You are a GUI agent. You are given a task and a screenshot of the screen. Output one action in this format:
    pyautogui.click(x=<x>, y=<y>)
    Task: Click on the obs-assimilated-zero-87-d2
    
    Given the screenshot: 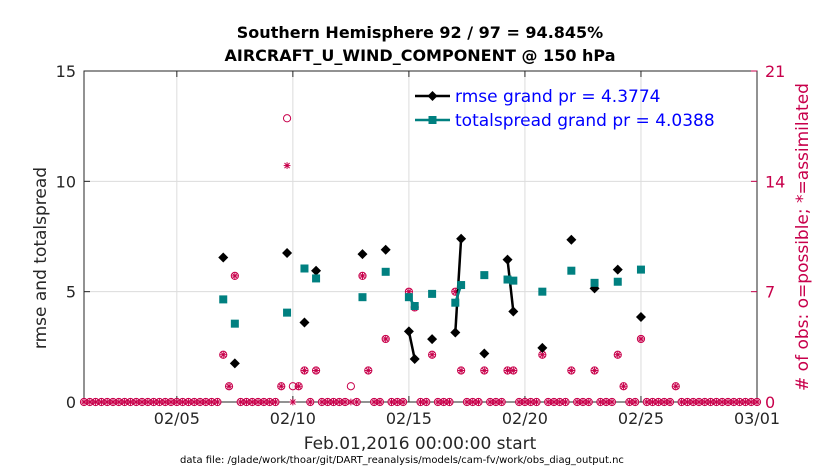 What is the action you would take?
    pyautogui.click(x=751, y=402)
    